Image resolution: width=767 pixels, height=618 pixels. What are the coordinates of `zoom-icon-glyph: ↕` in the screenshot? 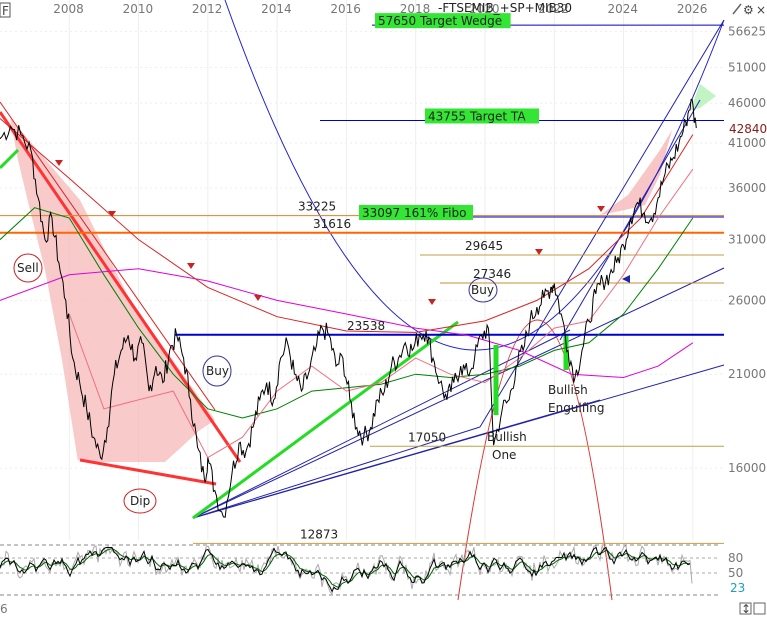 It's located at (746, 609).